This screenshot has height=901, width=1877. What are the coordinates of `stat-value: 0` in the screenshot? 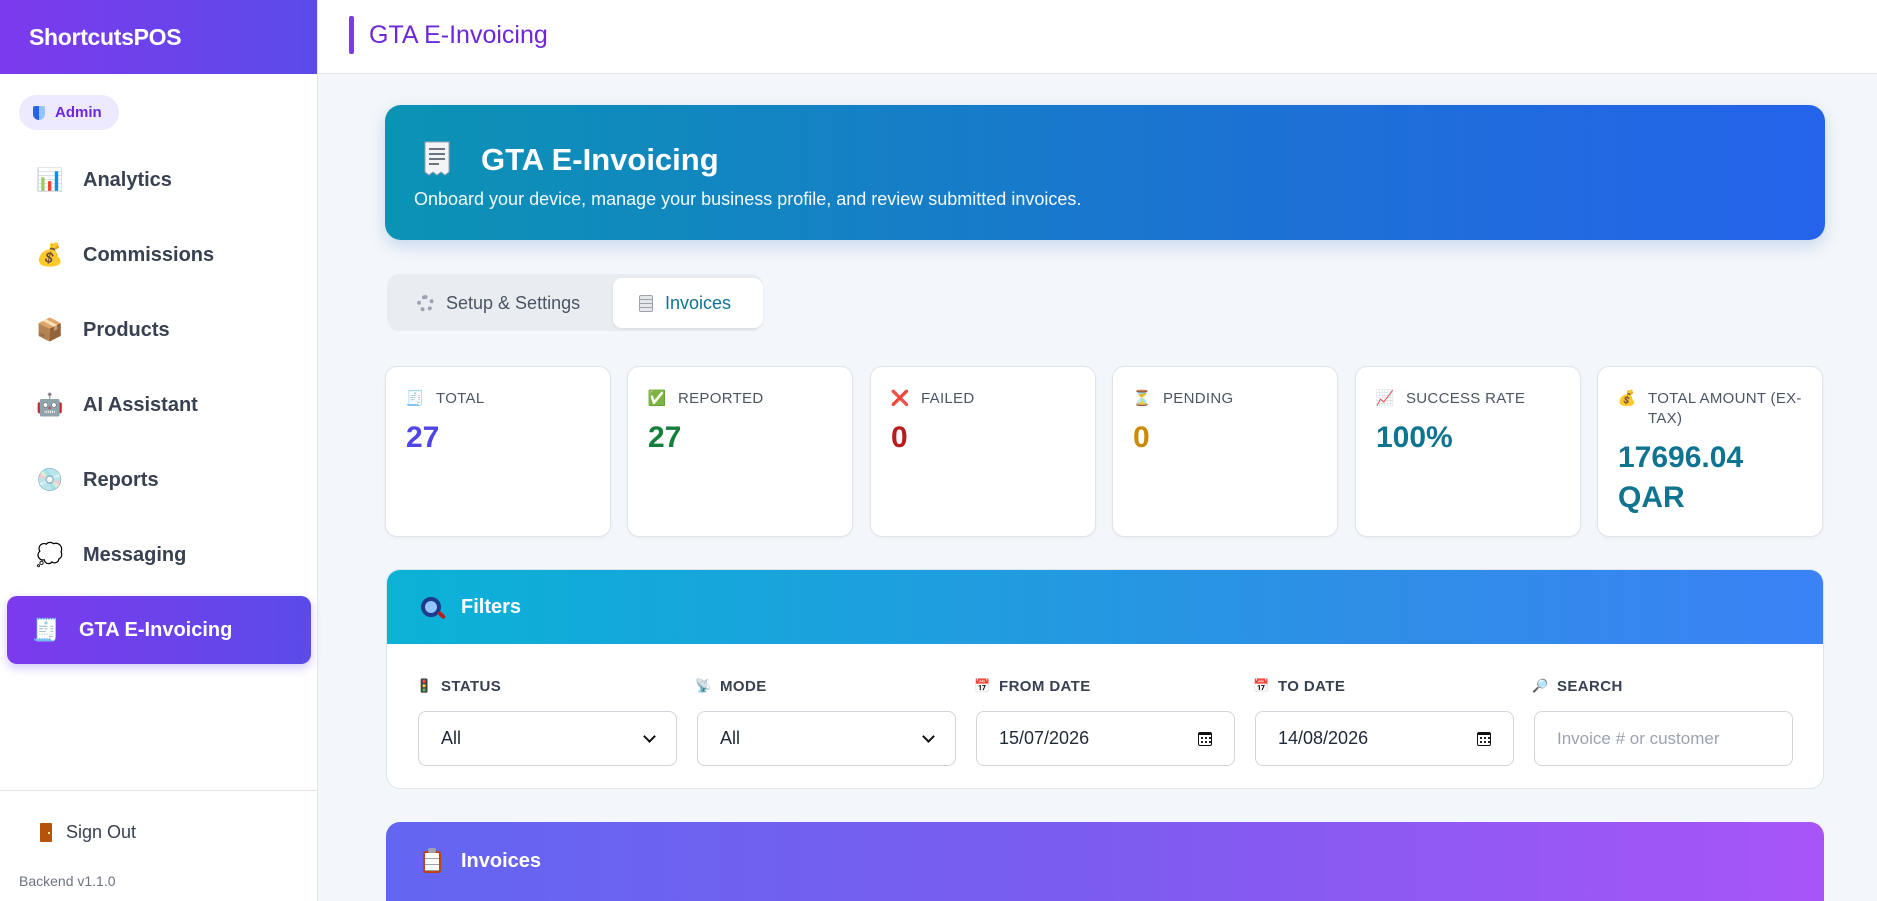 It's located at (899, 437).